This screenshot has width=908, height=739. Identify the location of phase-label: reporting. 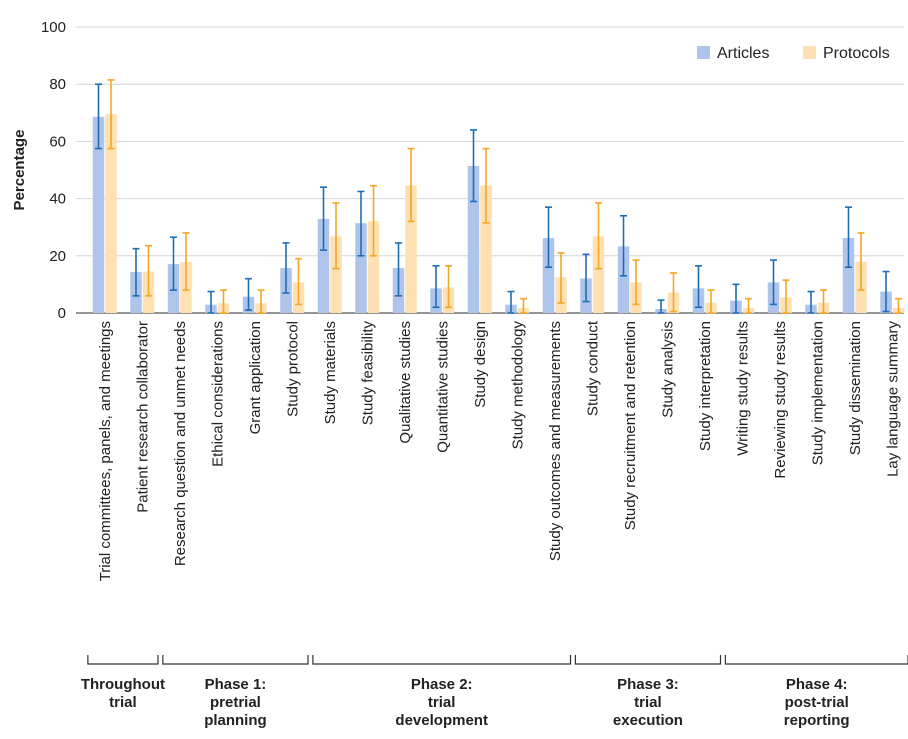
(817, 720).